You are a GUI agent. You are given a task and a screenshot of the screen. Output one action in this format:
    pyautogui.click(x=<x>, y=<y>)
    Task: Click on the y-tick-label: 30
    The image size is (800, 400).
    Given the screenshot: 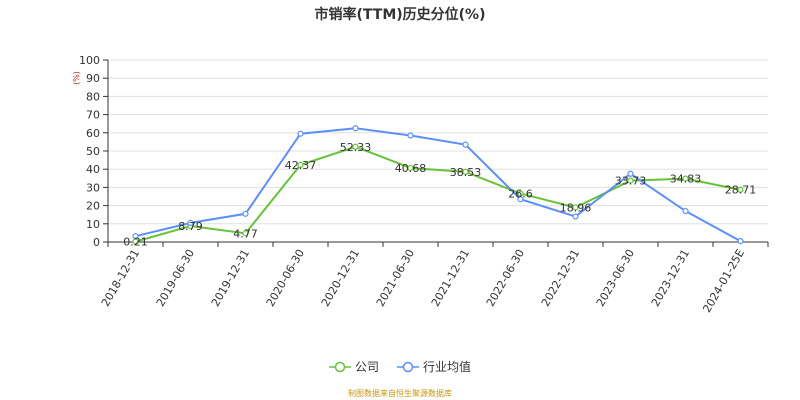 What is the action you would take?
    pyautogui.click(x=93, y=187)
    